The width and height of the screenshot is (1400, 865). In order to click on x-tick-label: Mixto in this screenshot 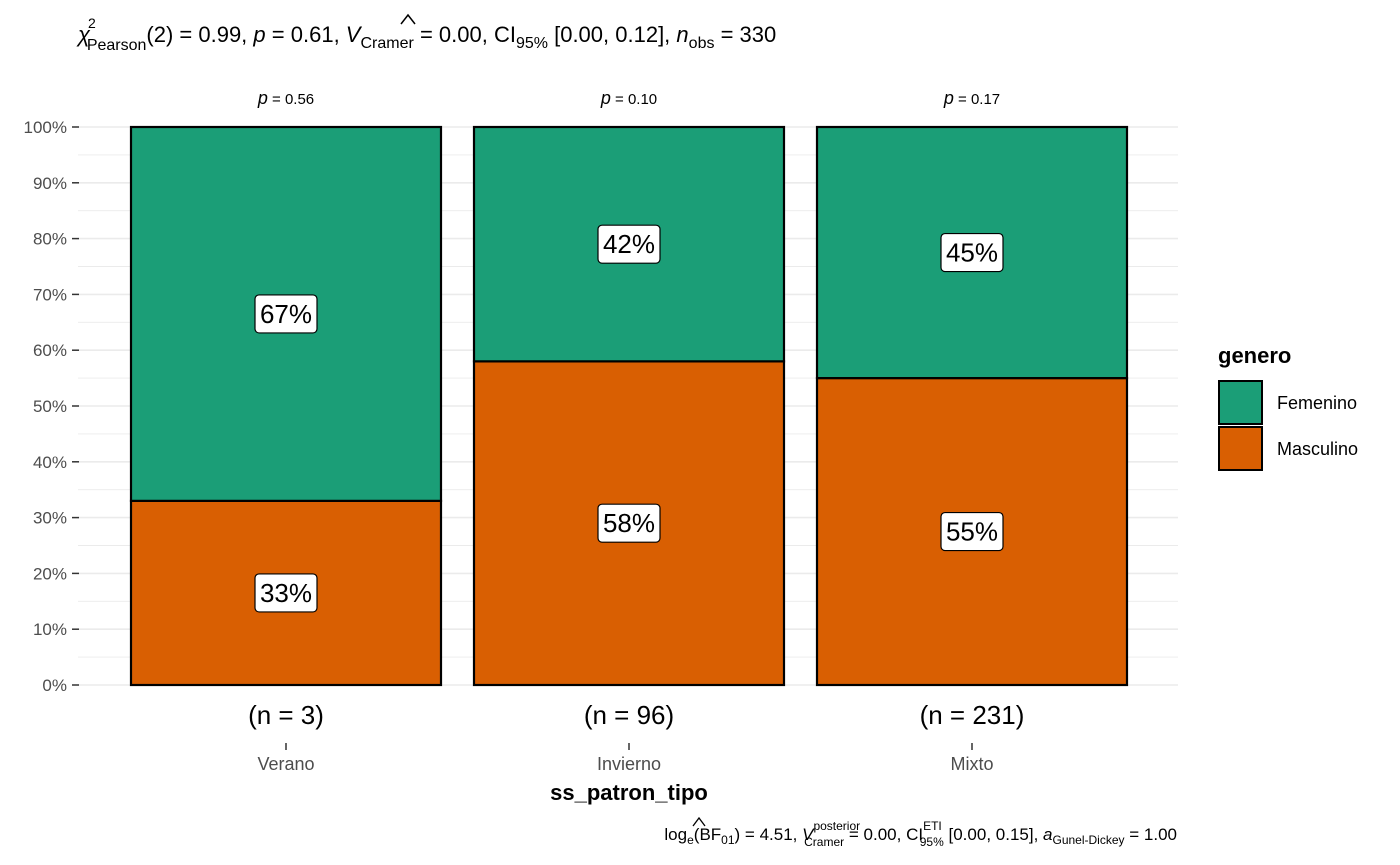, I will do `click(971, 764)`.